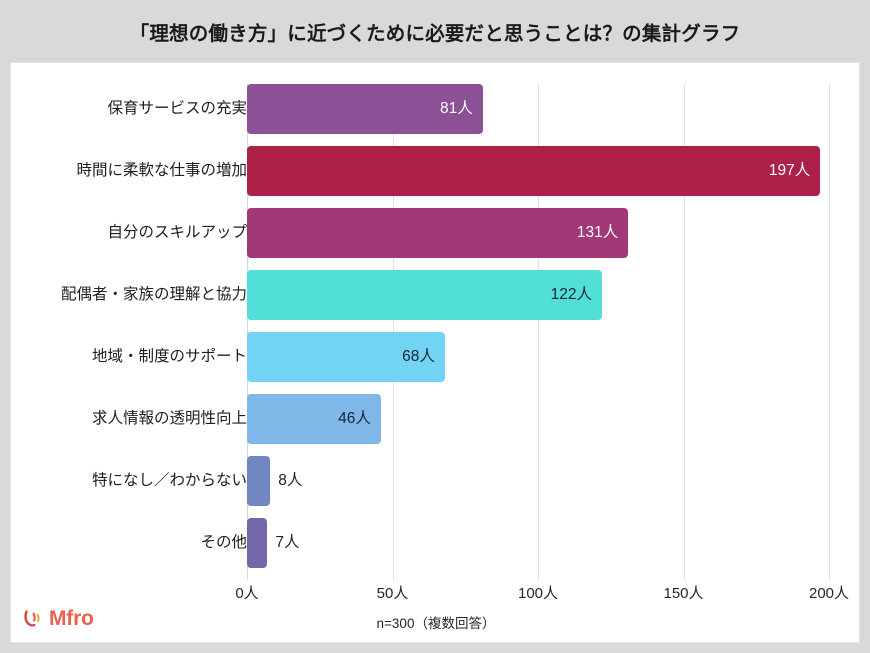 This screenshot has height=653, width=870. I want to click on category-label: 保育サービスの充実, so click(177, 108).